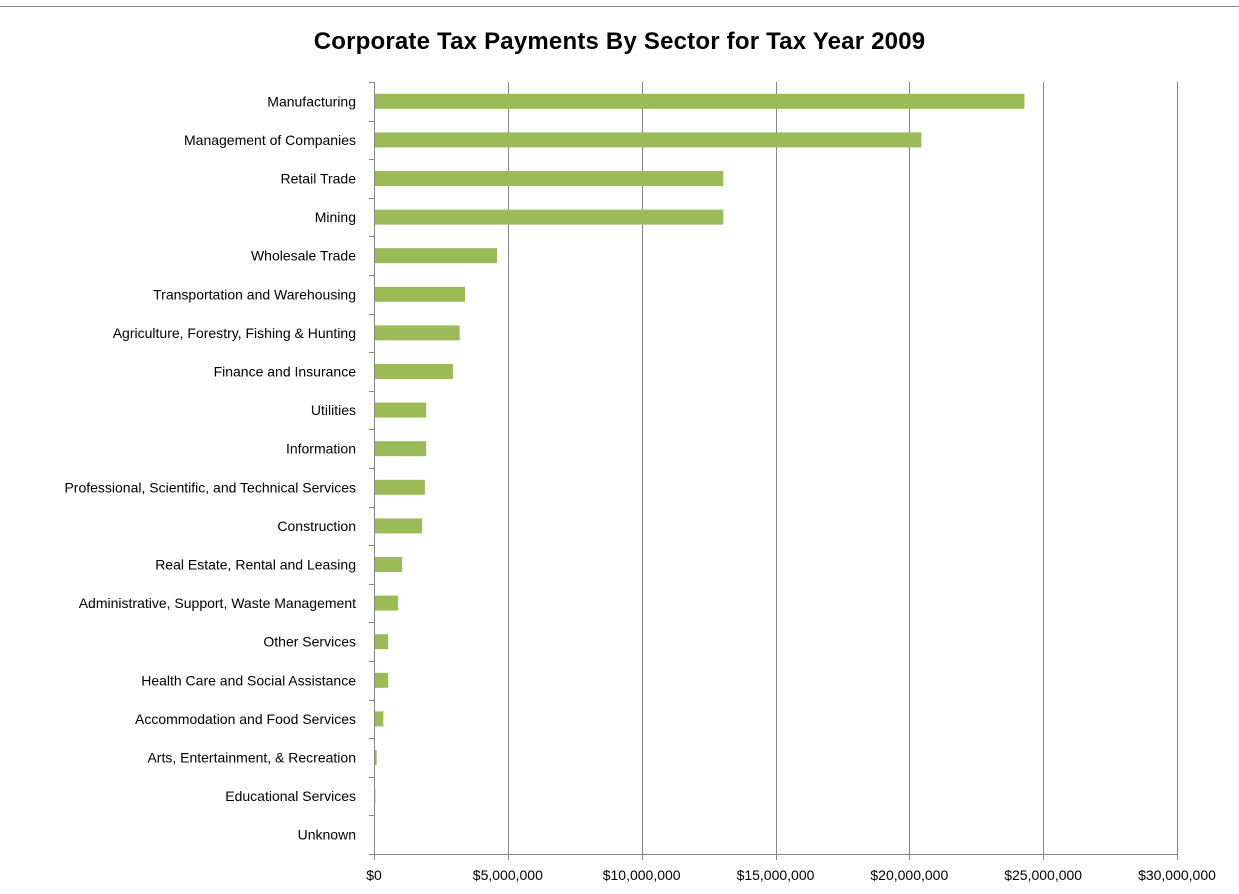  What do you see at coordinates (335, 217) in the screenshot?
I see `category-label-3: Mining` at bounding box center [335, 217].